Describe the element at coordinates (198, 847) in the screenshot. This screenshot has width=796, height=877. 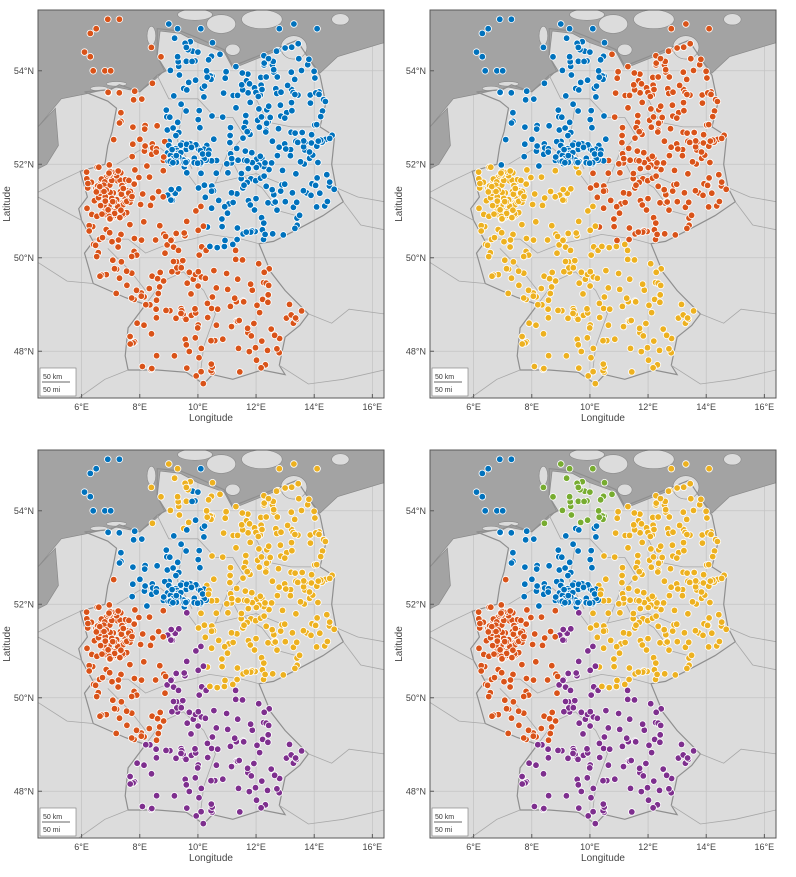
I see `x-tick-label: 10°E` at that location.